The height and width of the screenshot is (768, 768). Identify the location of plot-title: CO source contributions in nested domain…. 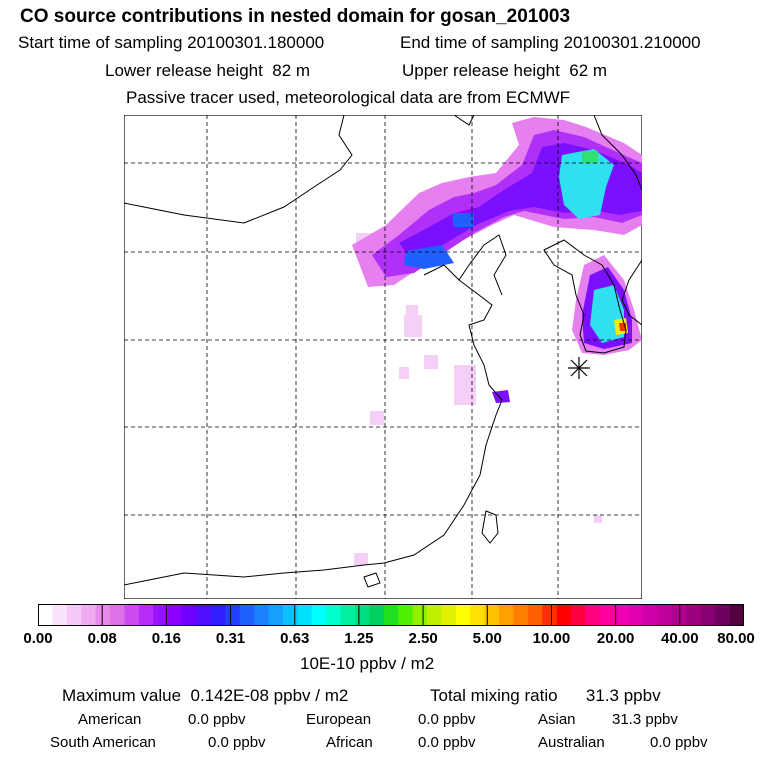
(295, 16).